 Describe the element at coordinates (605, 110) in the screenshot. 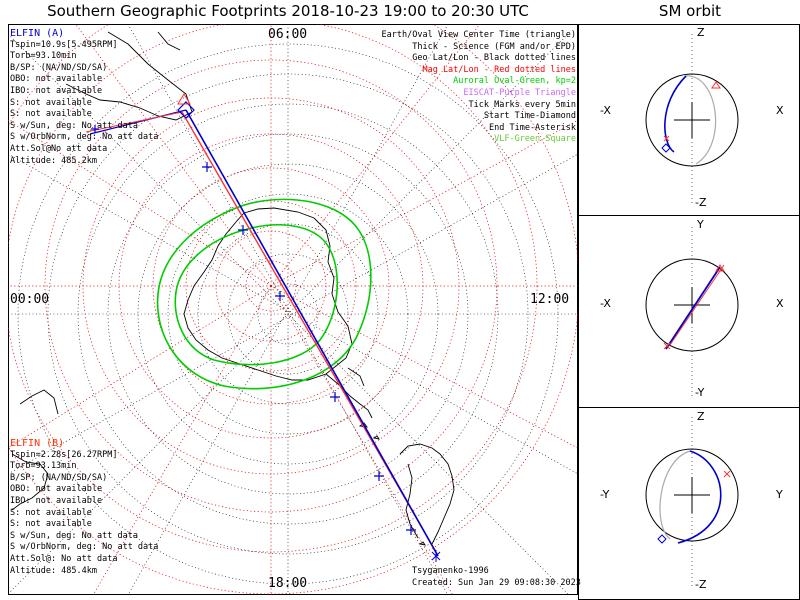

I see `orbit-xz-left: -X` at that location.